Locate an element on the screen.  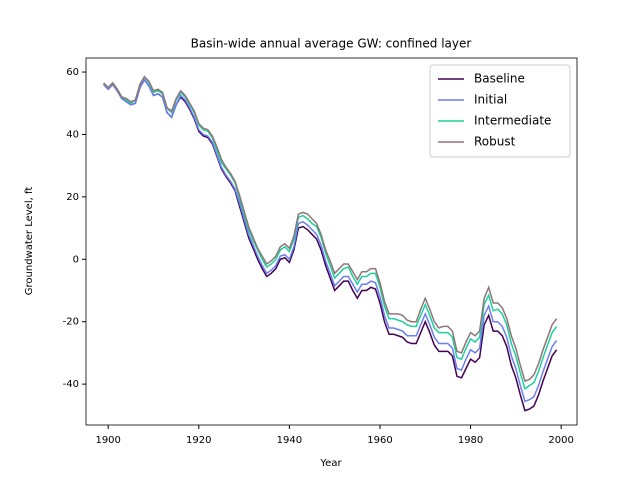
y-tick-label: 0 is located at coordinates (76, 259).